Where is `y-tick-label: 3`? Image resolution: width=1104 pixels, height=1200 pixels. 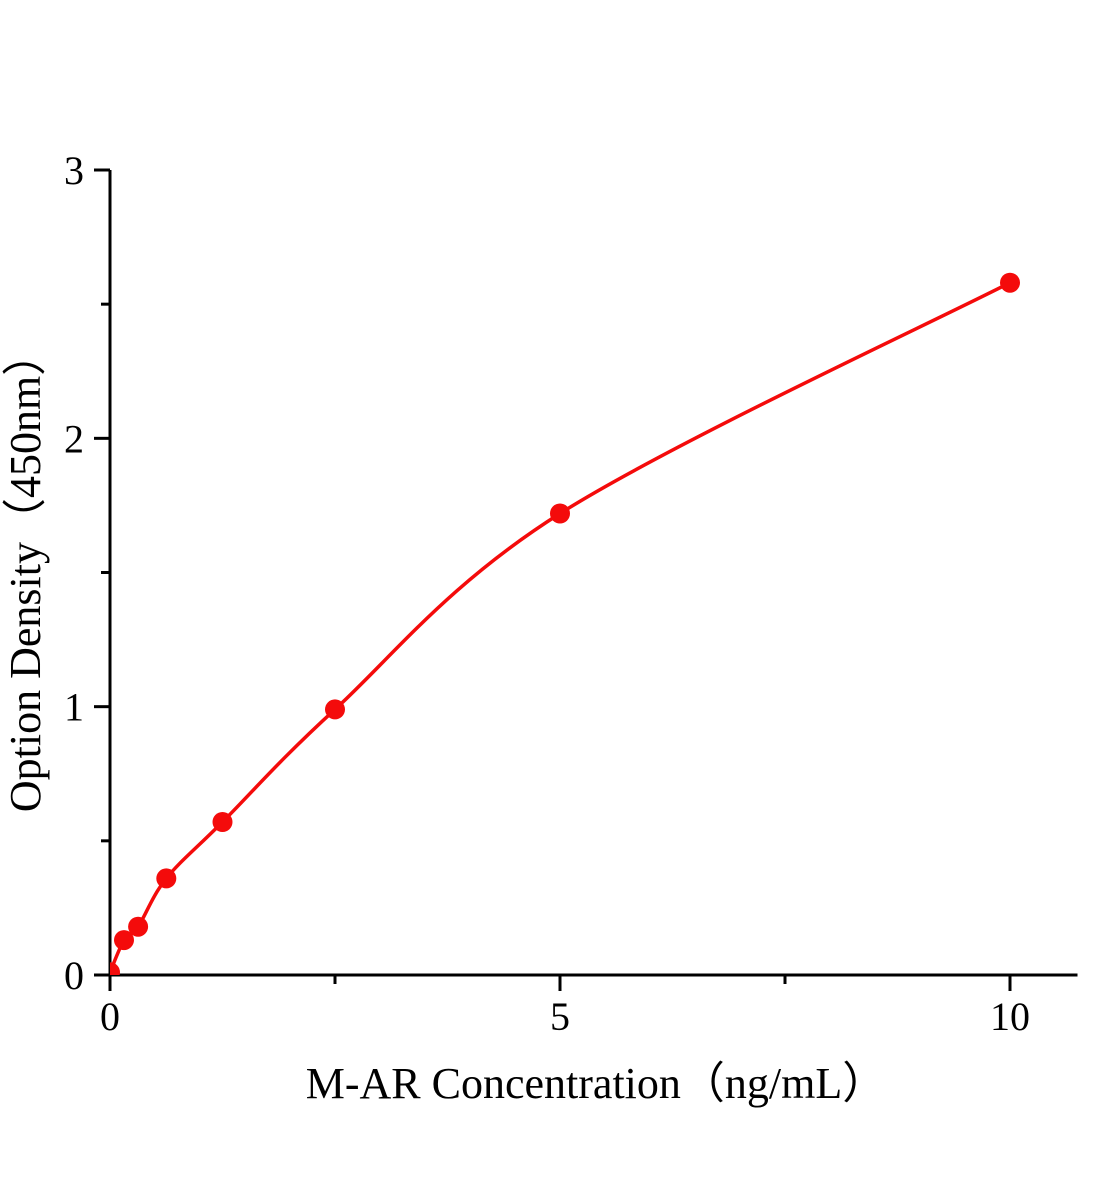 y-tick-label: 3 is located at coordinates (74, 170).